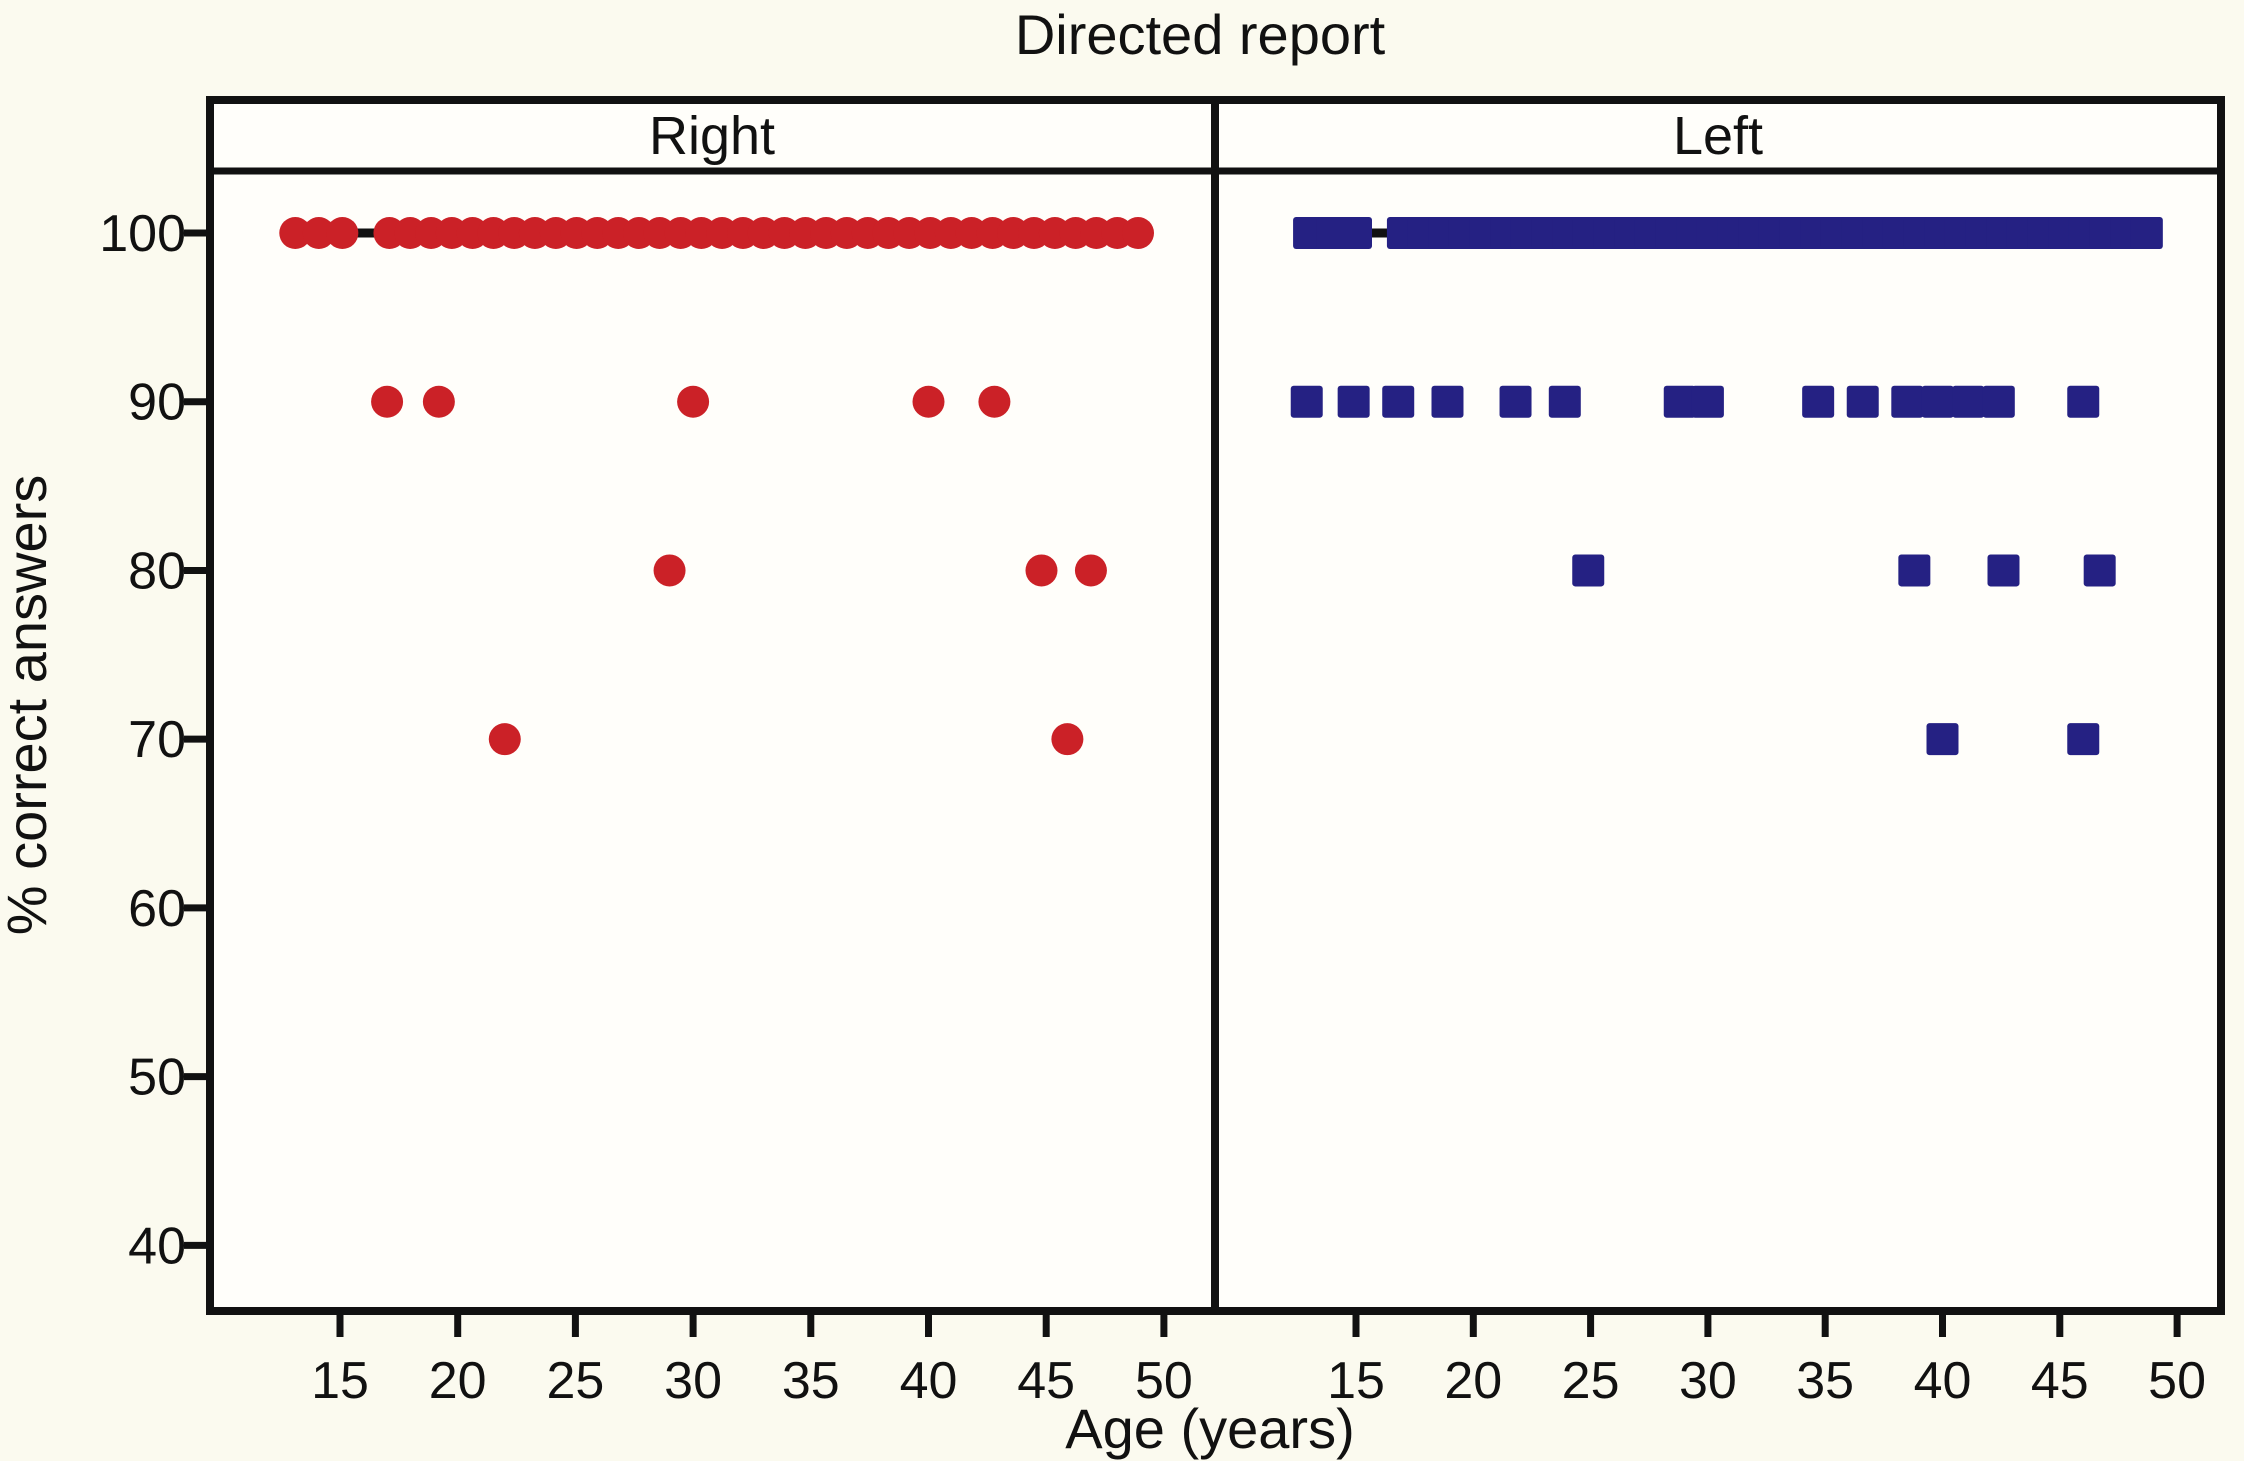 This screenshot has height=1461, width=2244. I want to click on y-axis-tick-label: 80, so click(157, 571).